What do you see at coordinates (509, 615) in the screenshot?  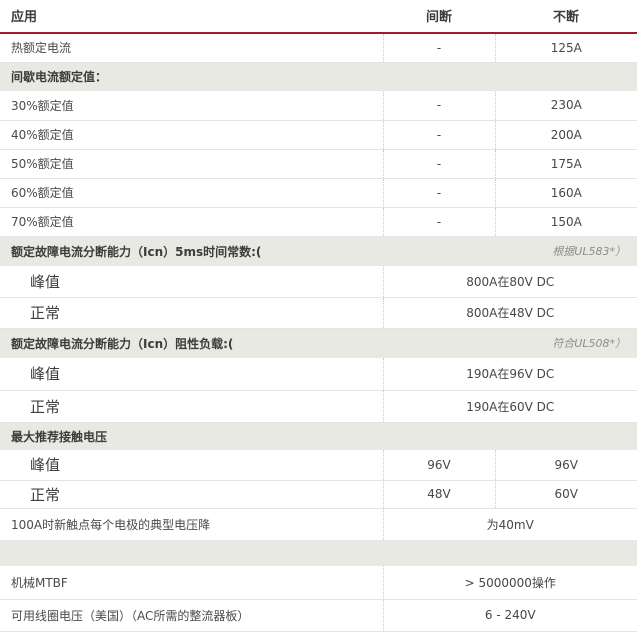 I see `merged-value: 6 - 240V` at bounding box center [509, 615].